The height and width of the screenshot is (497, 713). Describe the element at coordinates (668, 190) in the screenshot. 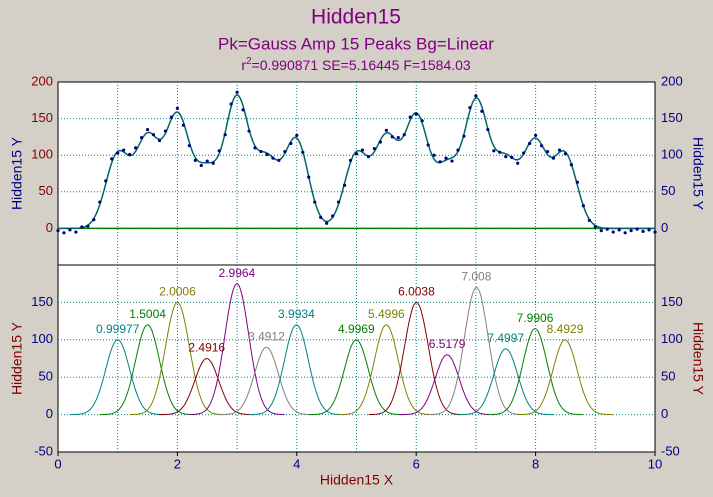

I see `y-tick-label-right: 50` at that location.